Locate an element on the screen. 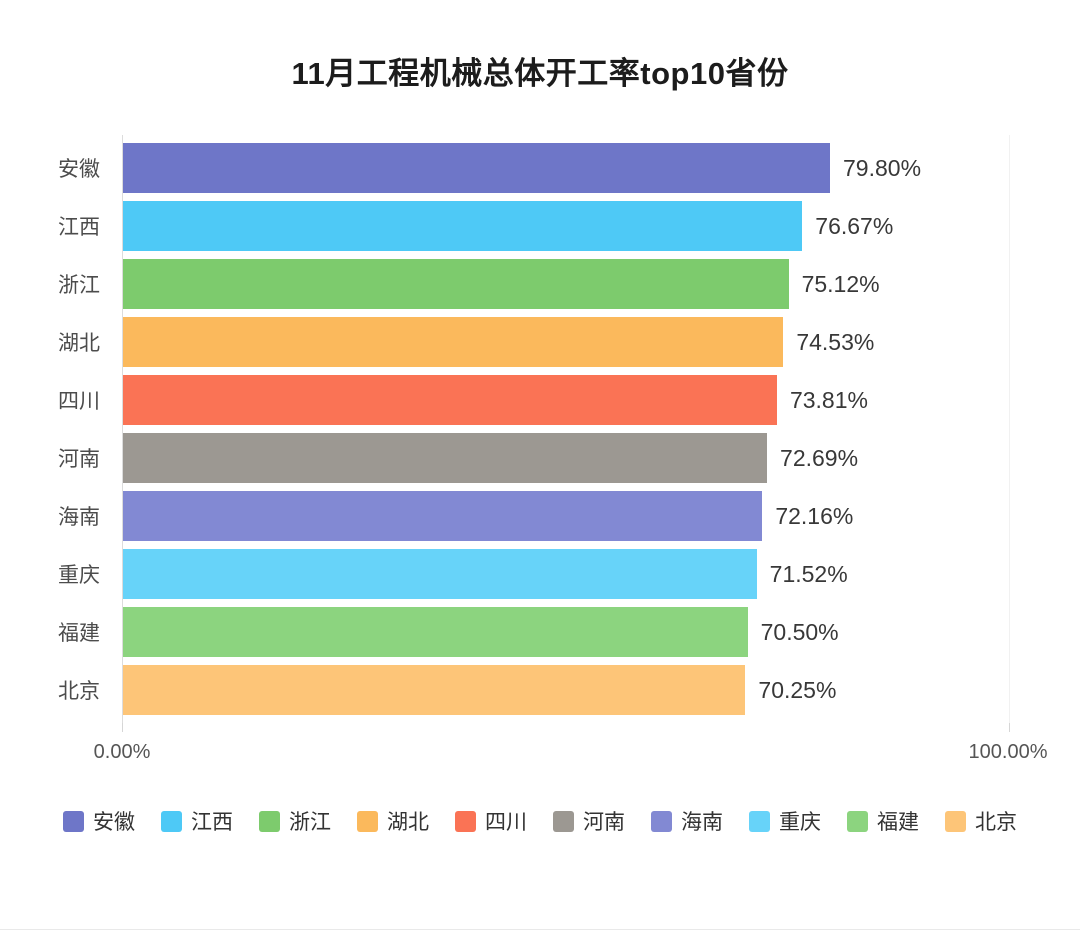  category-label: 安徽 is located at coordinates (79, 169).